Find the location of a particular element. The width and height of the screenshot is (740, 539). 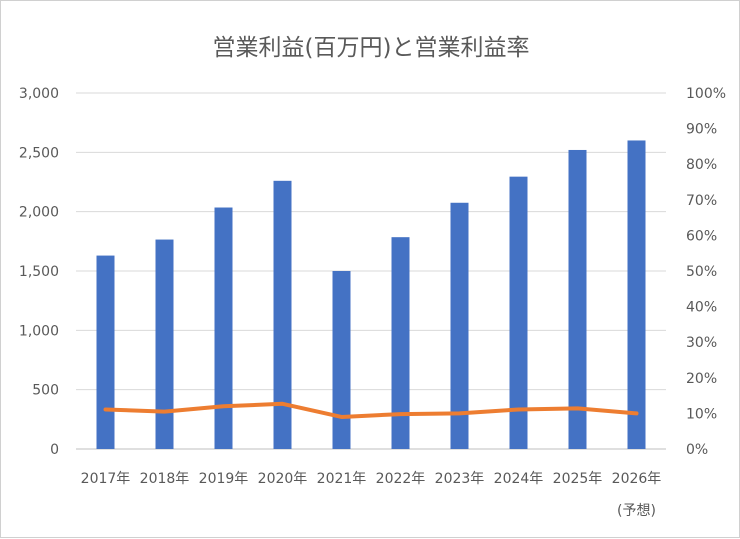

x-tick-label: 2017年 is located at coordinates (106, 479).